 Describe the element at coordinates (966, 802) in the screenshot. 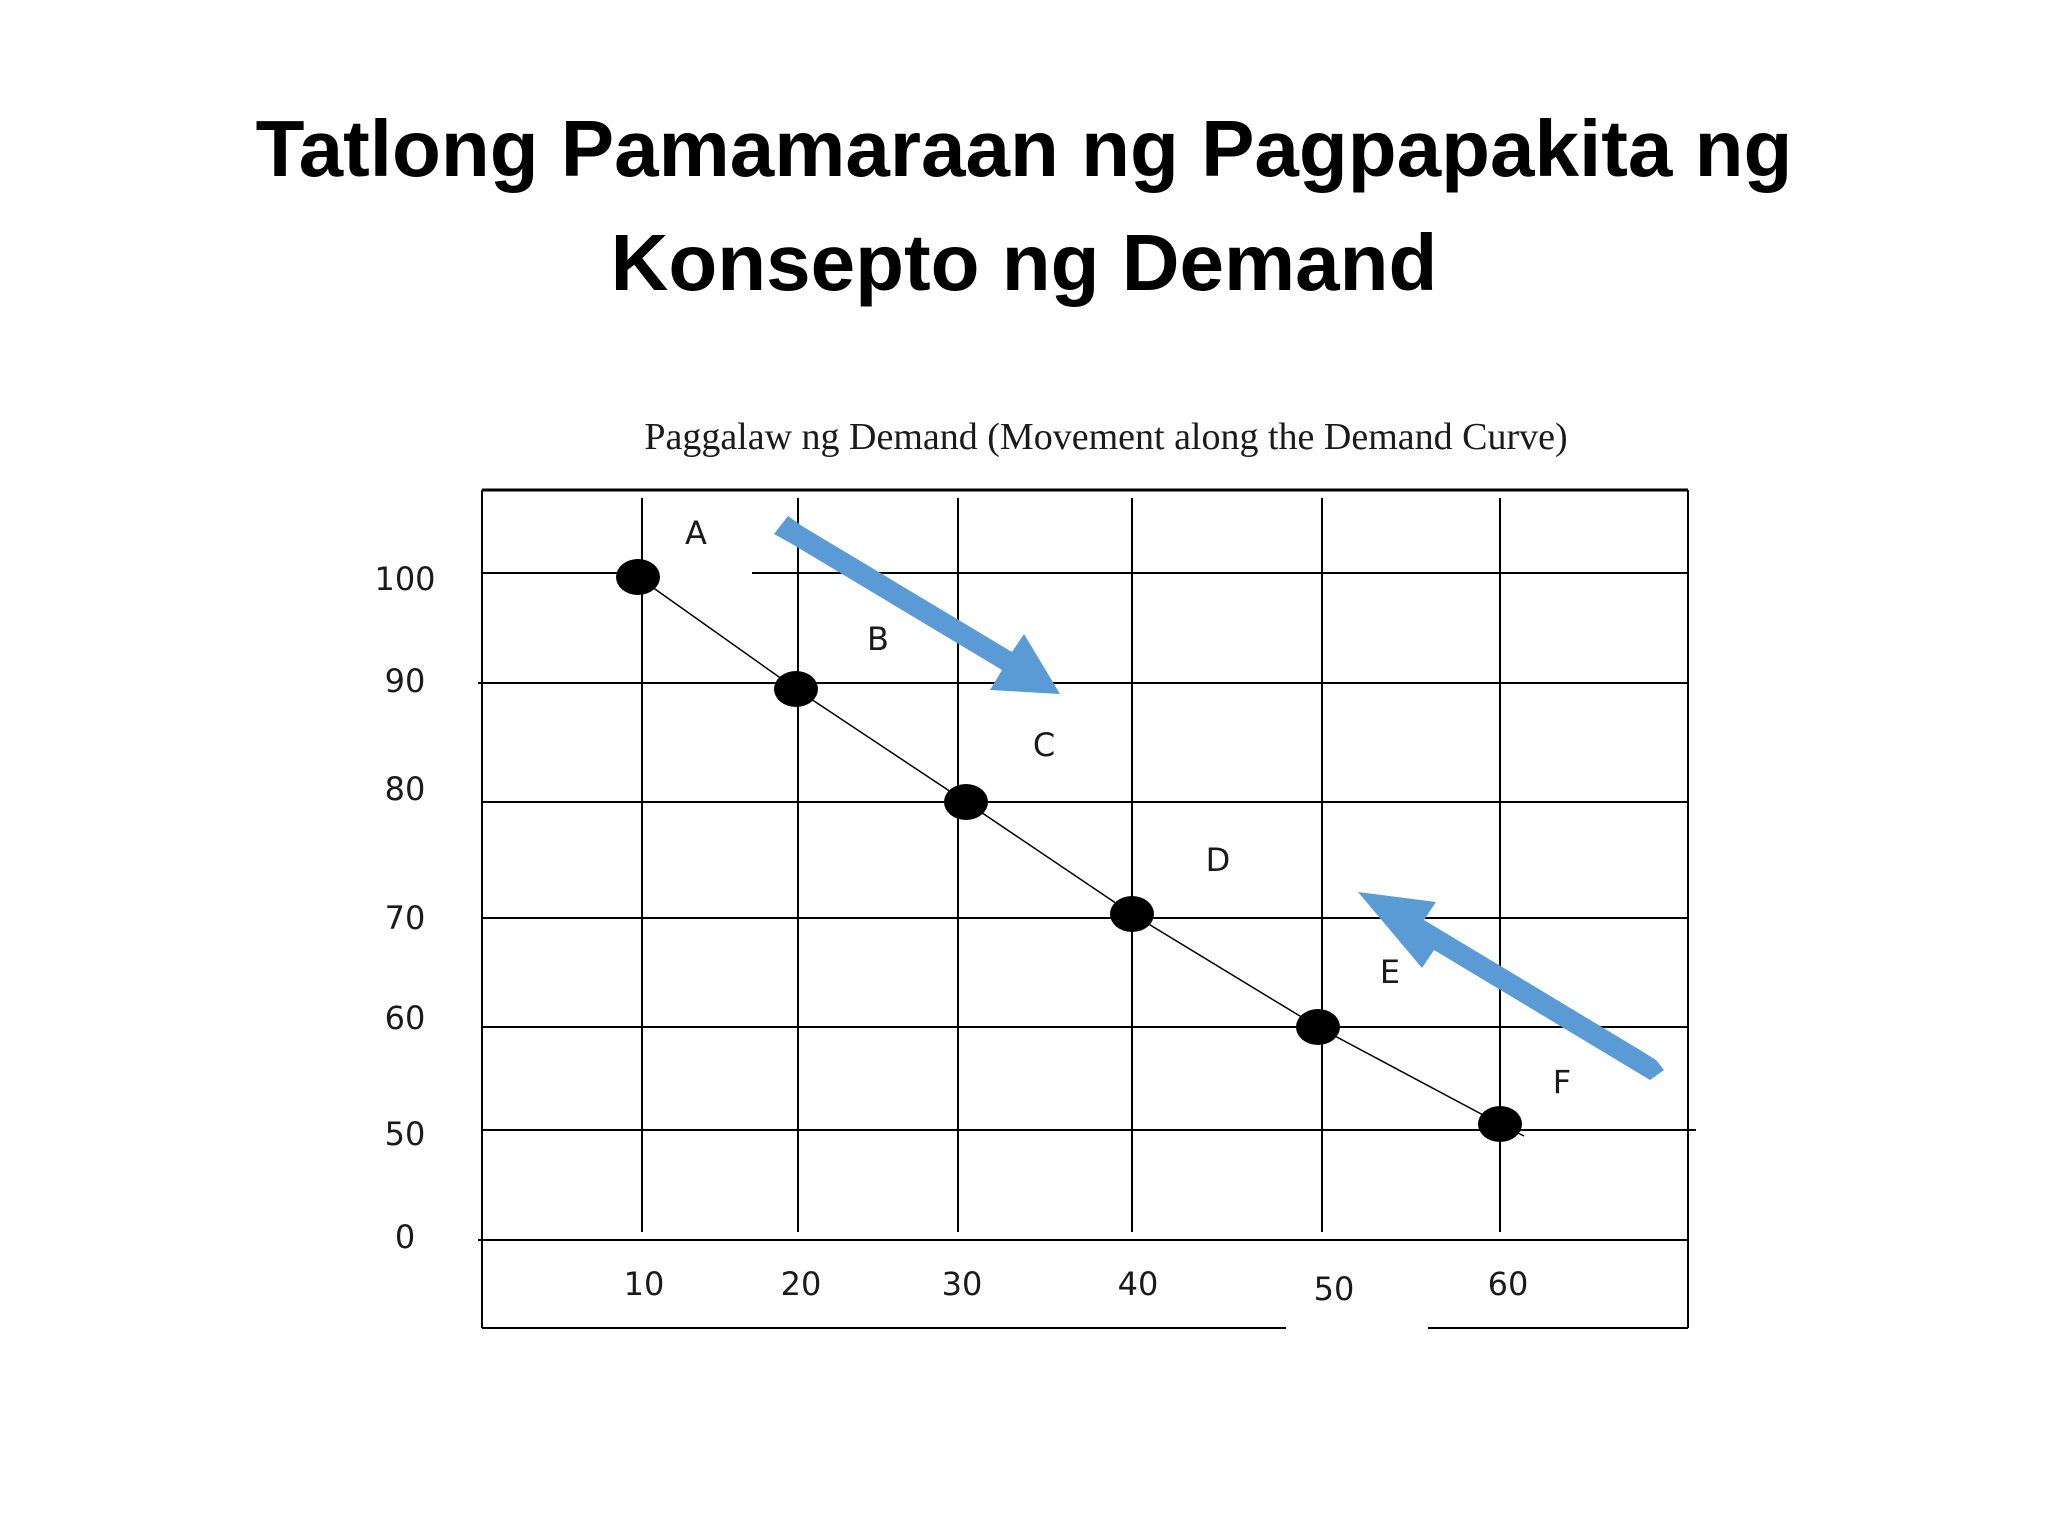

I see `point-C` at that location.